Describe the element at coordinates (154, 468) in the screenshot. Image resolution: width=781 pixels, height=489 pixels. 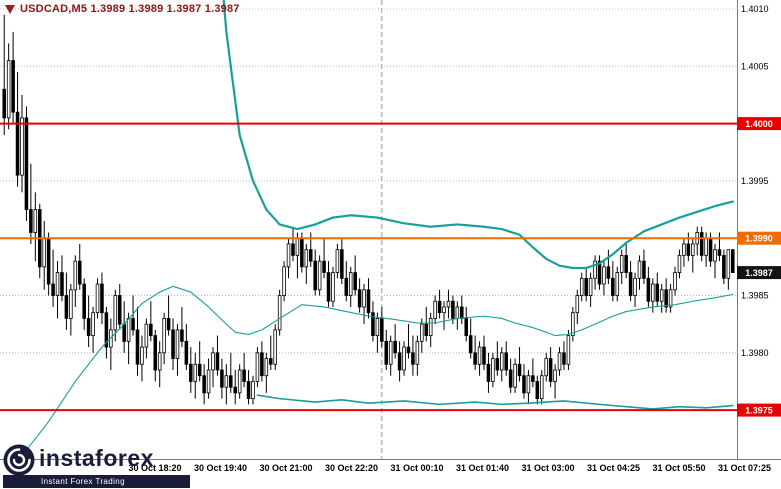
I see `svg-text: 30 Oct 18:20` at that location.